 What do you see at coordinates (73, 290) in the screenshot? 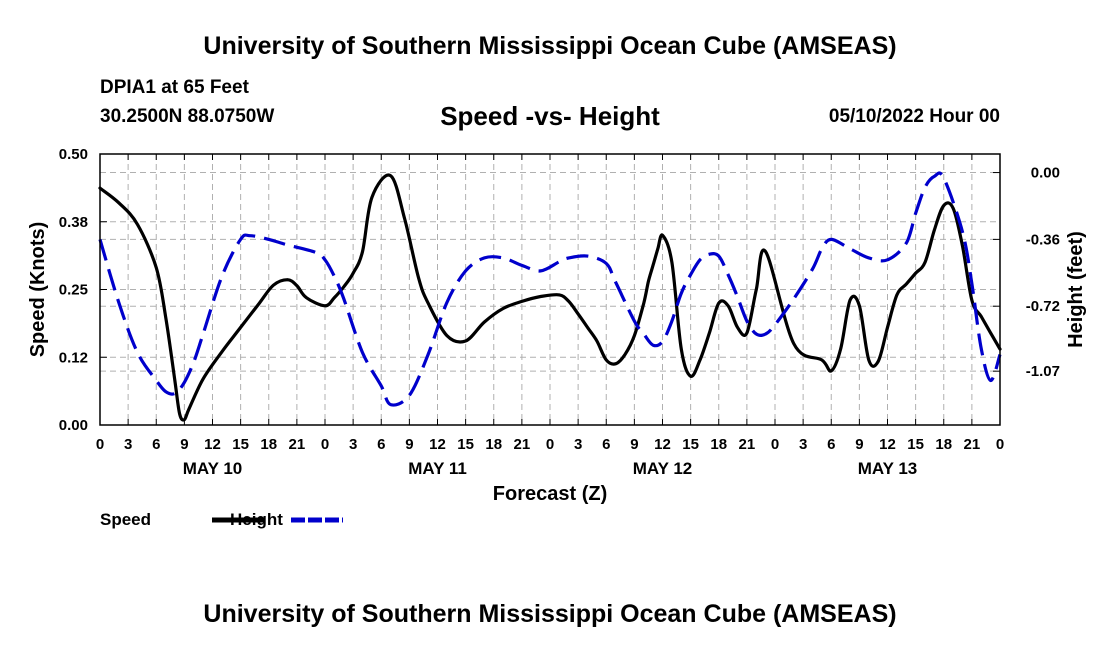
I see `y-tick-label: 0.25` at bounding box center [73, 290].